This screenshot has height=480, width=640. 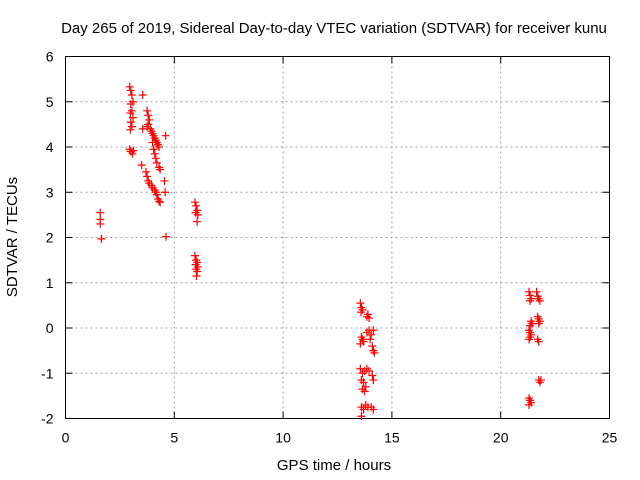 I want to click on y-tick-label: 6, so click(x=50, y=57).